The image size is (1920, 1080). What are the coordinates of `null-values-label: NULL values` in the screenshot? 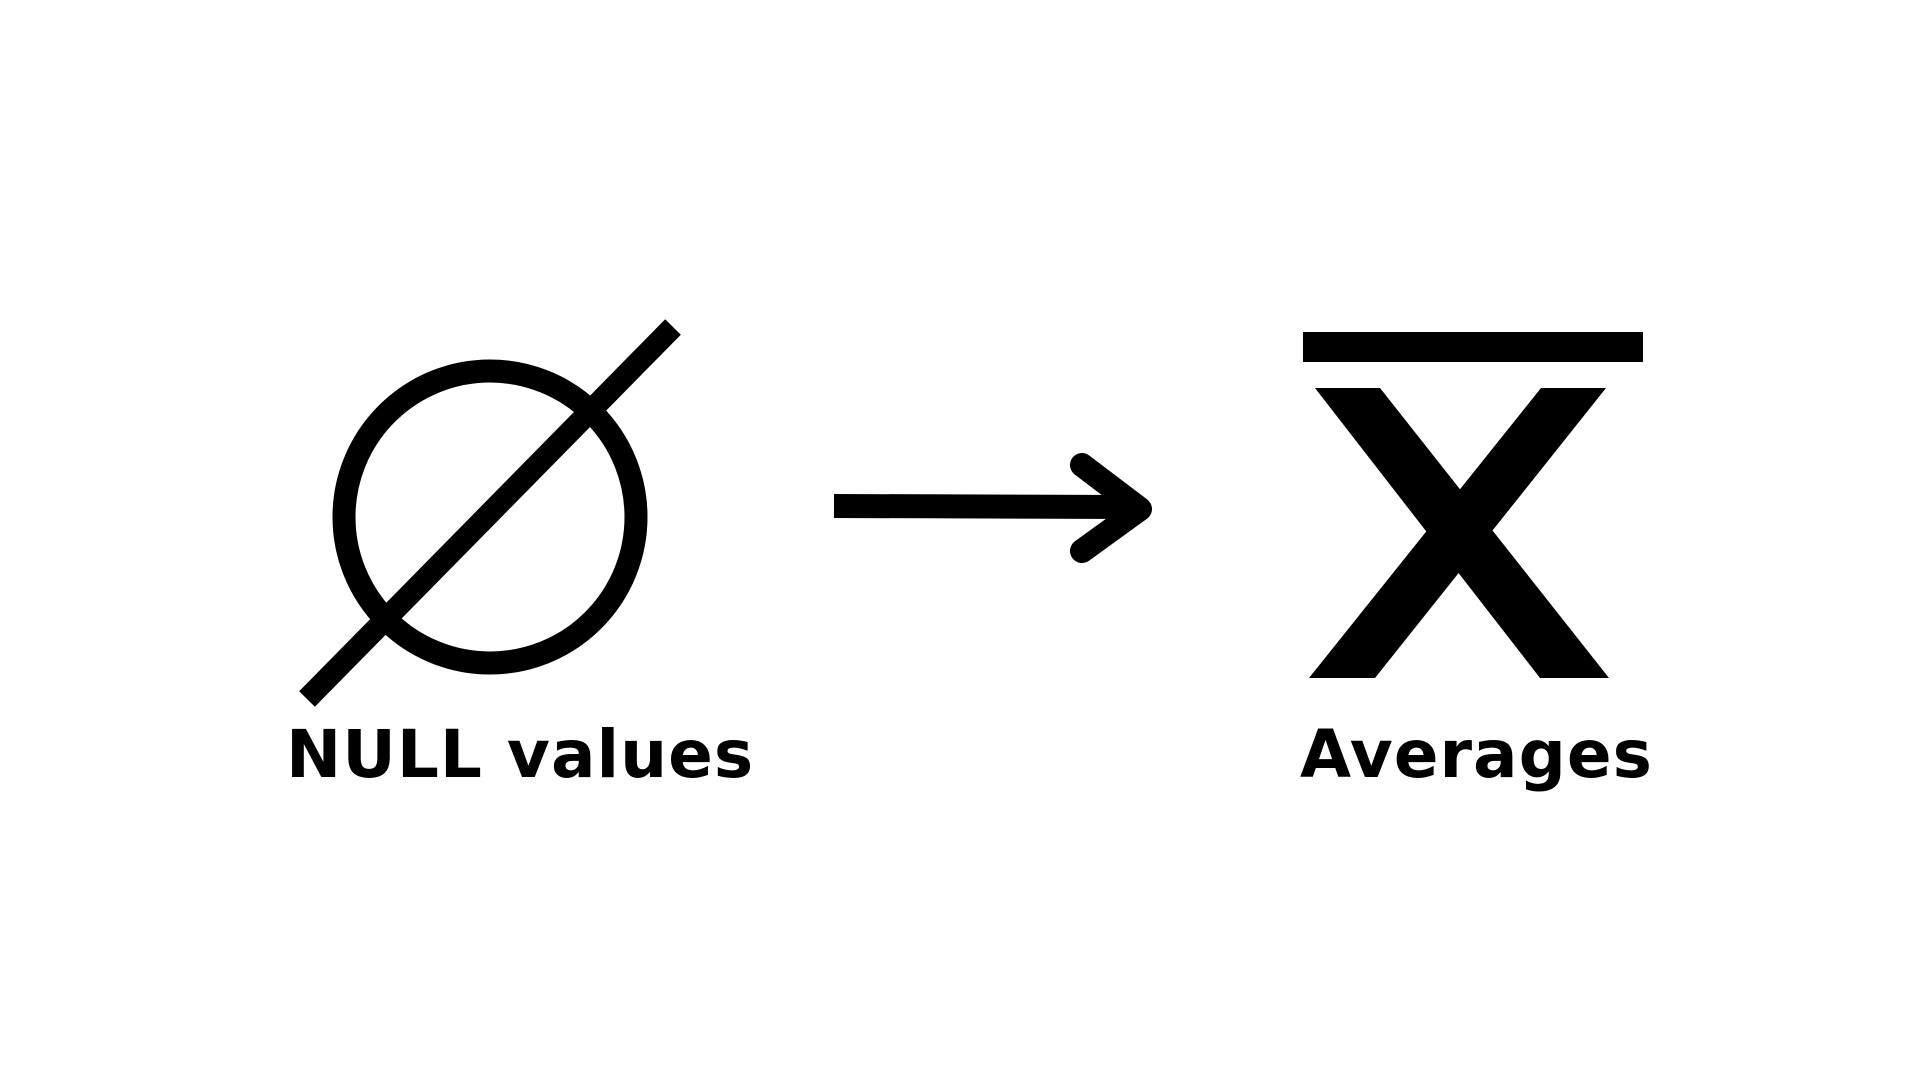 It's located at (520, 754).